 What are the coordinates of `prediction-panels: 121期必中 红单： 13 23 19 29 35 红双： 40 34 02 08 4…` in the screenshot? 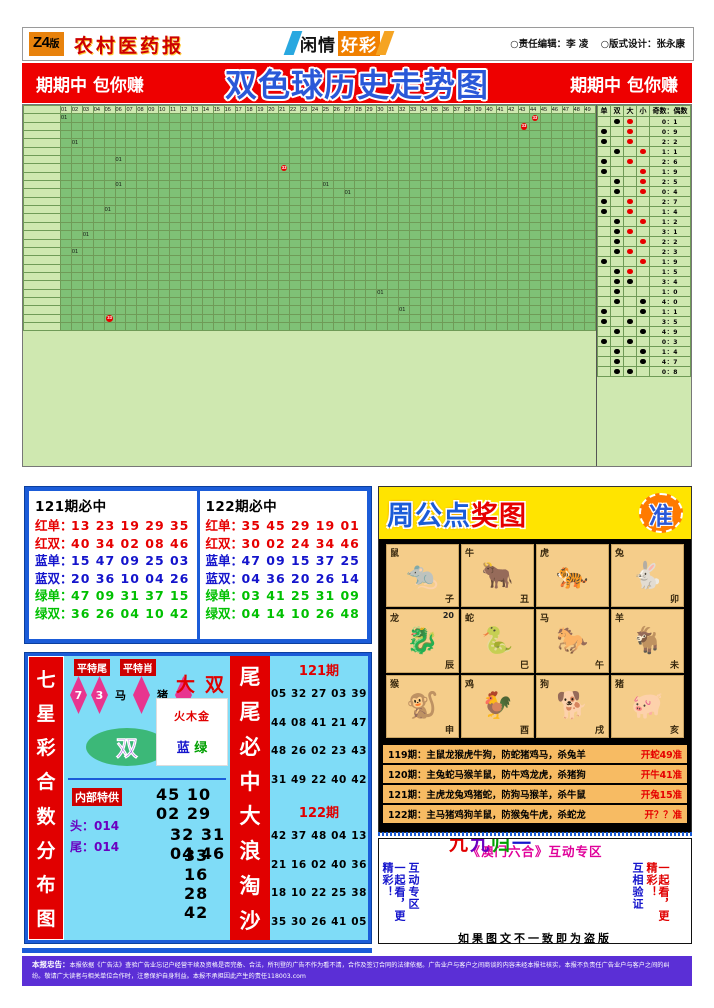 It's located at (198, 565).